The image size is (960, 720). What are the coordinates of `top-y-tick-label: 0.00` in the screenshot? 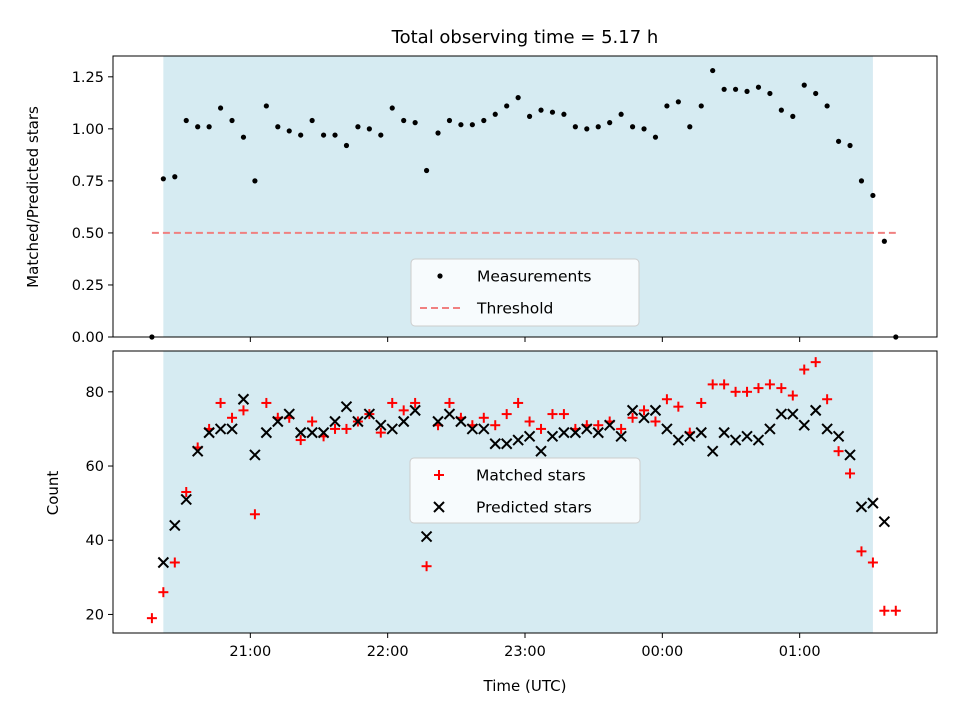 It's located at (88, 338).